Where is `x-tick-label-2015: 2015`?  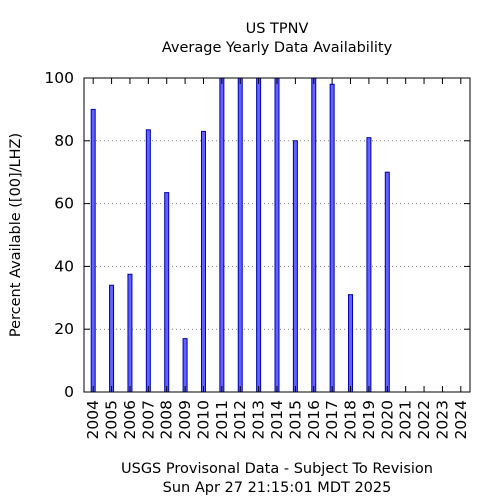 x-tick-label-2015: 2015 is located at coordinates (295, 419).